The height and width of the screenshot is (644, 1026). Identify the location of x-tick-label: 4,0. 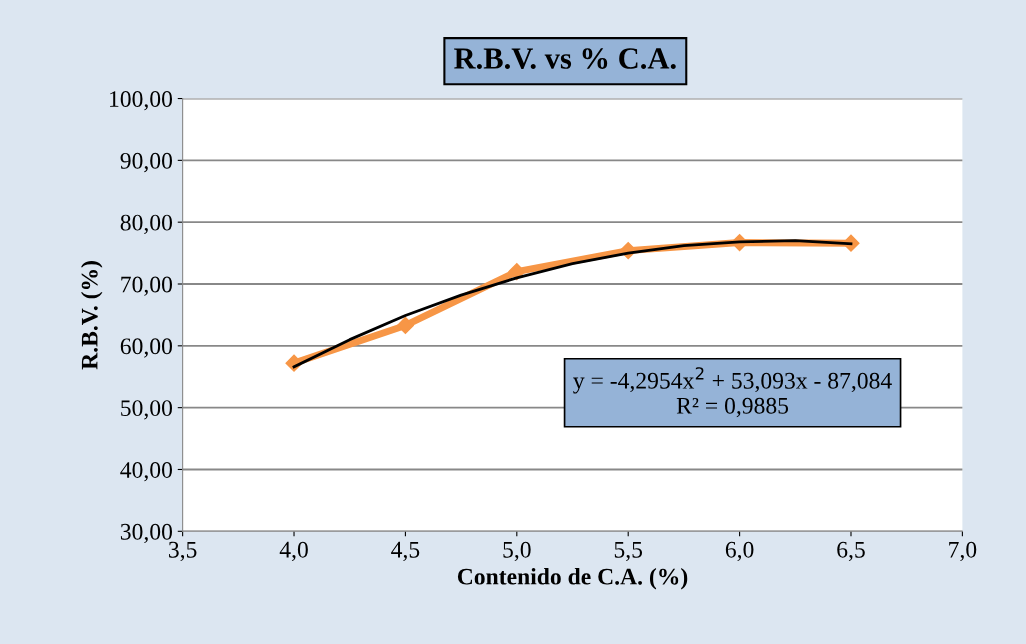
(293, 551).